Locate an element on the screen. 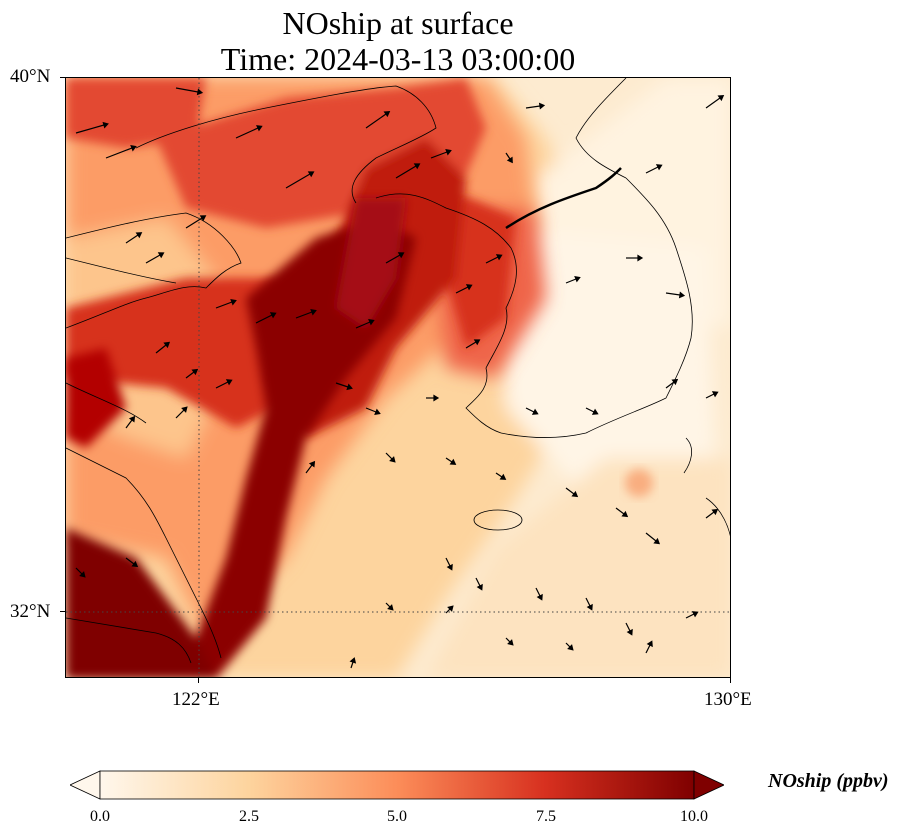 The image size is (904, 836). korea-south-east-coast is located at coordinates (596, 307).